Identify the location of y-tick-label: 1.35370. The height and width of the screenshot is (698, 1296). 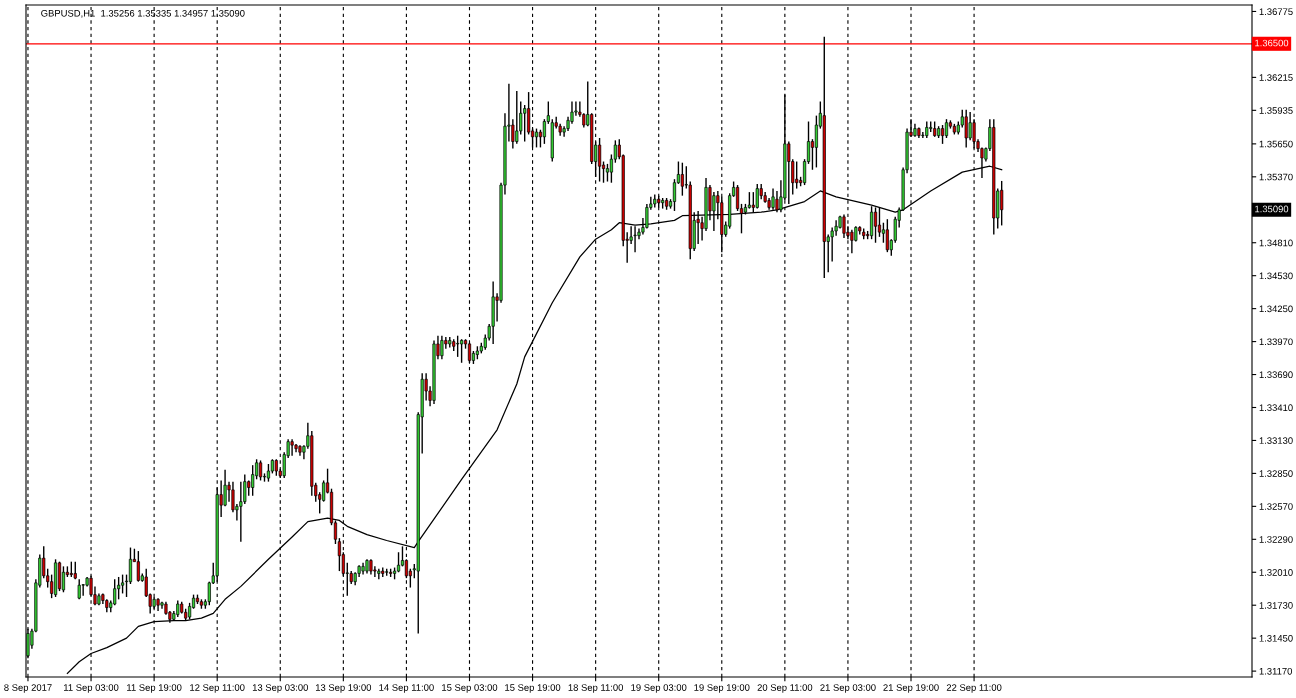
(1276, 177).